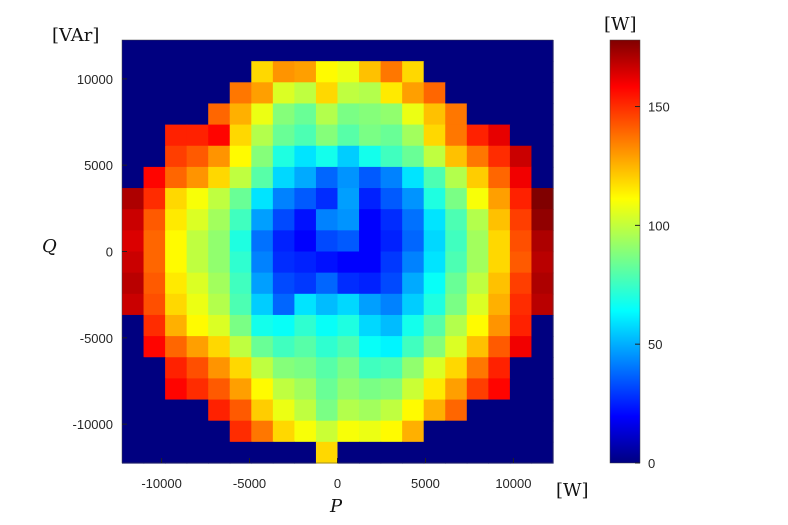  I want to click on colorbar-tick-label: 100, so click(659, 225).